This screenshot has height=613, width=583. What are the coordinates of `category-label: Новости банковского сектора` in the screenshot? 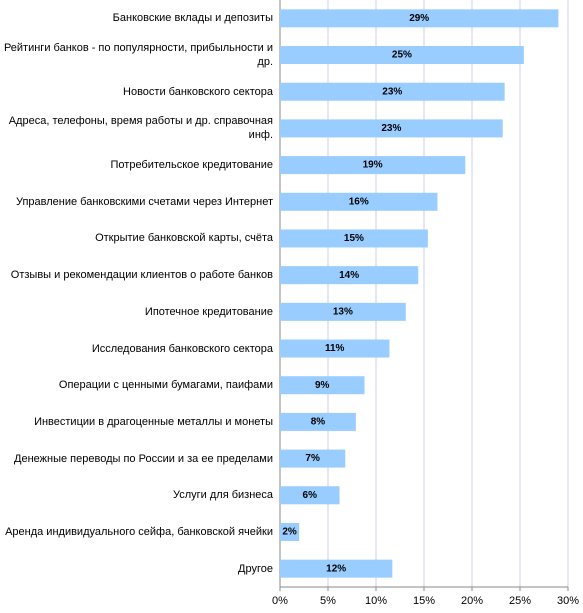 It's located at (198, 91).